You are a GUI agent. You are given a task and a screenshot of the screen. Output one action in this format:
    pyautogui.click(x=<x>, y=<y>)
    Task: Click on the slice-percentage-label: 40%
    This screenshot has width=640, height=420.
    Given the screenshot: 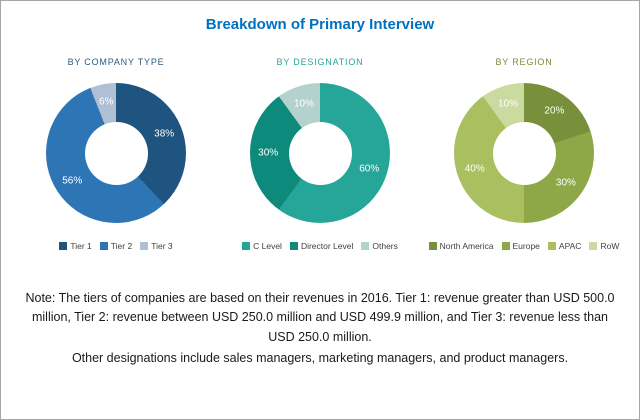 What is the action you would take?
    pyautogui.click(x=474, y=169)
    